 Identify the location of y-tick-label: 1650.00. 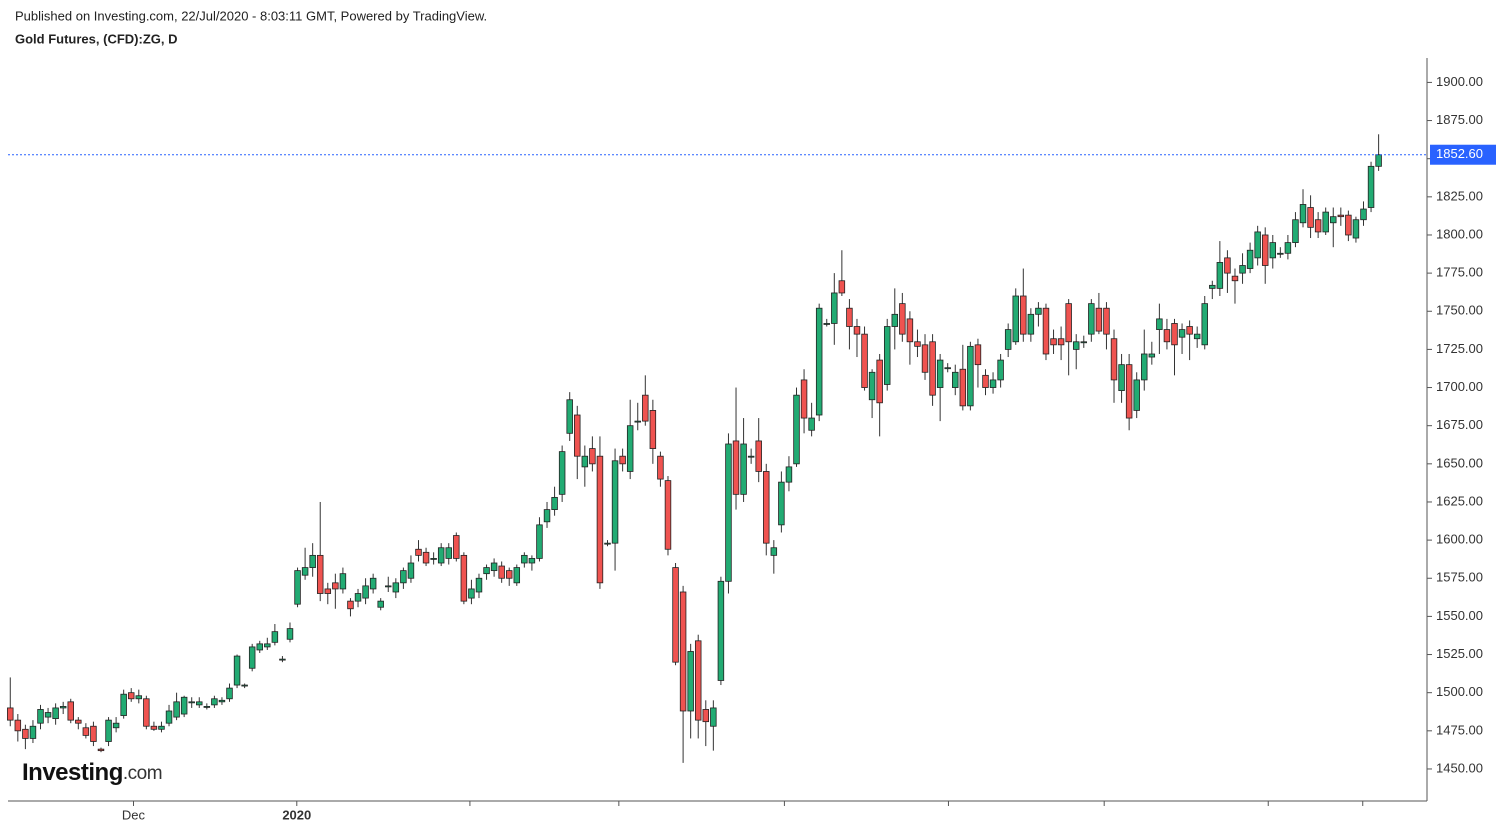
(1459, 462).